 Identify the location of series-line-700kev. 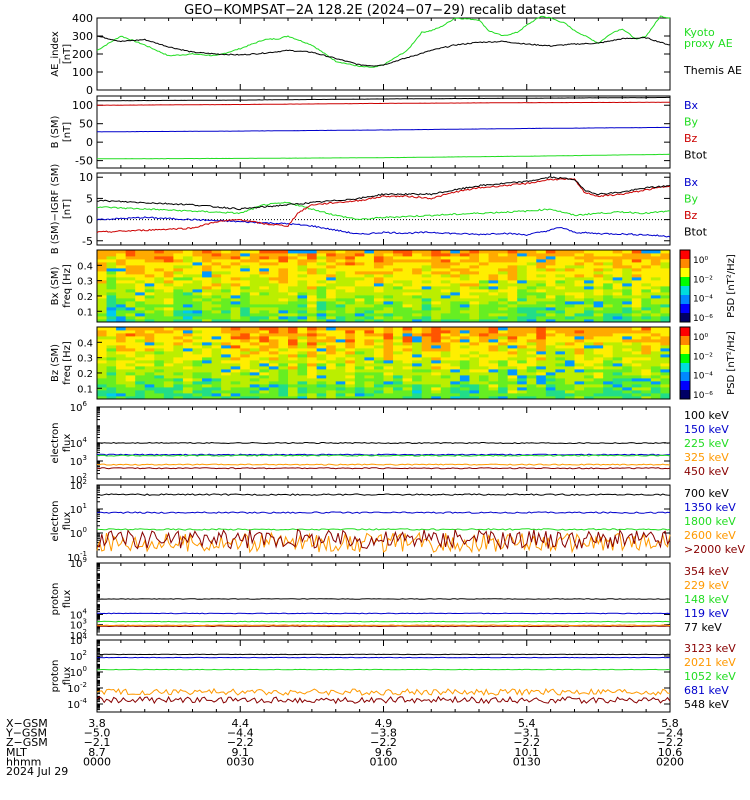
(384, 494).